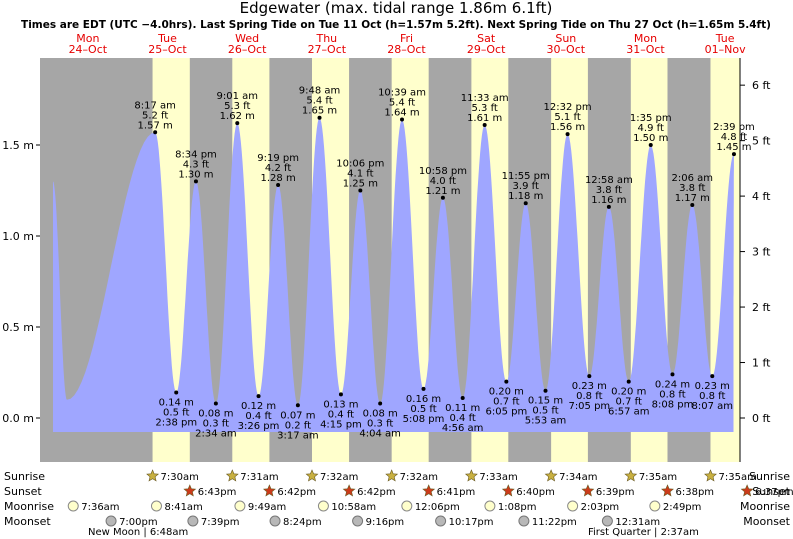 This screenshot has width=793, height=539. Describe the element at coordinates (694, 492) in the screenshot. I see `sunset-time: 6:38pm` at that location.